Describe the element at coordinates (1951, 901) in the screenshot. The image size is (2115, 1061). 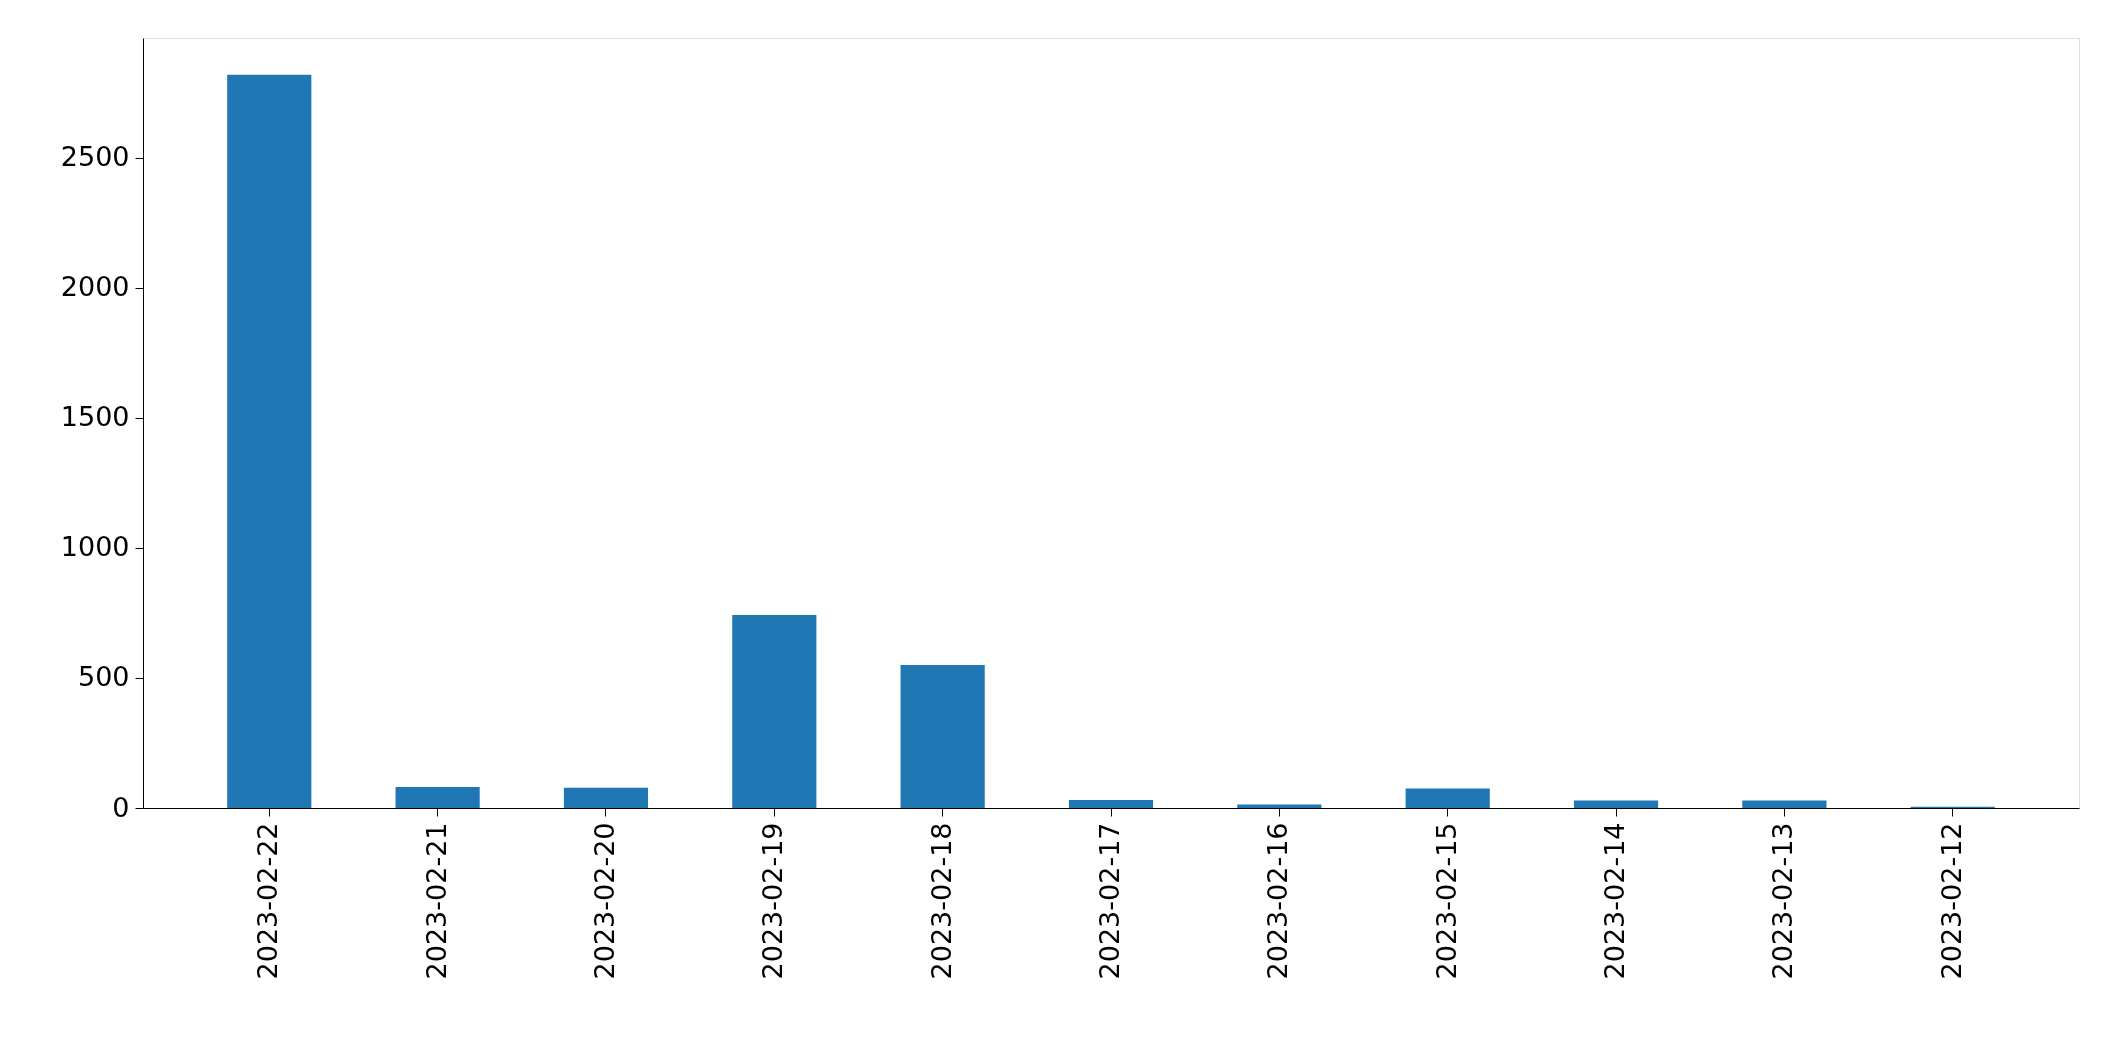
I see `x-tick-label: 2023-02-12` at that location.